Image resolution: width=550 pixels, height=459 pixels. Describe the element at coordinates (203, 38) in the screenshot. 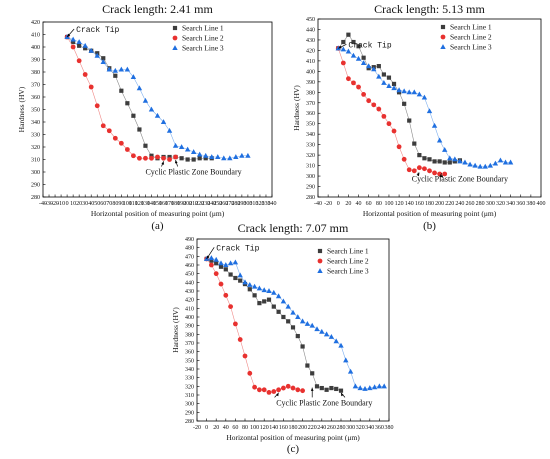

I see `legend-label: Search Line 2` at that location.